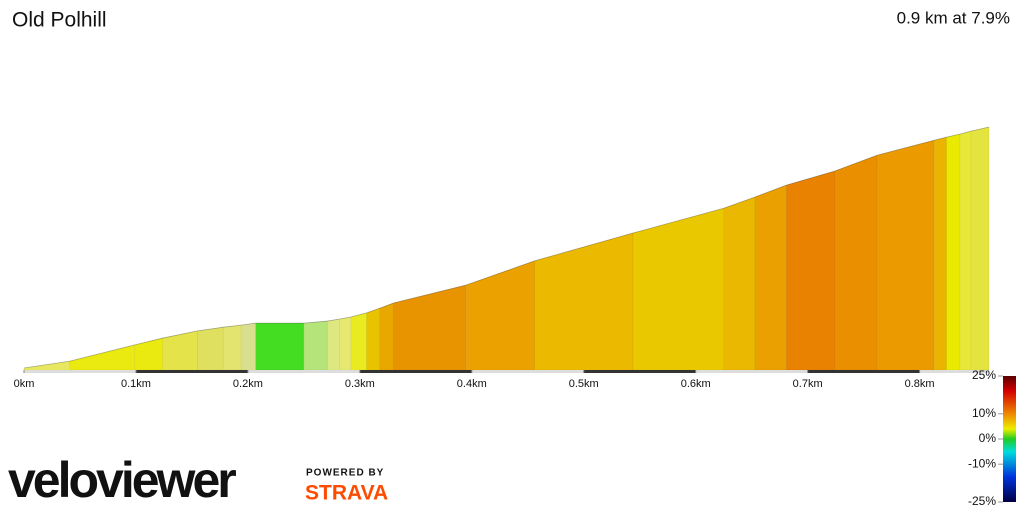 The height and width of the screenshot is (512, 1024). Describe the element at coordinates (808, 384) in the screenshot. I see `x-tick-label: 0.7km` at that location.